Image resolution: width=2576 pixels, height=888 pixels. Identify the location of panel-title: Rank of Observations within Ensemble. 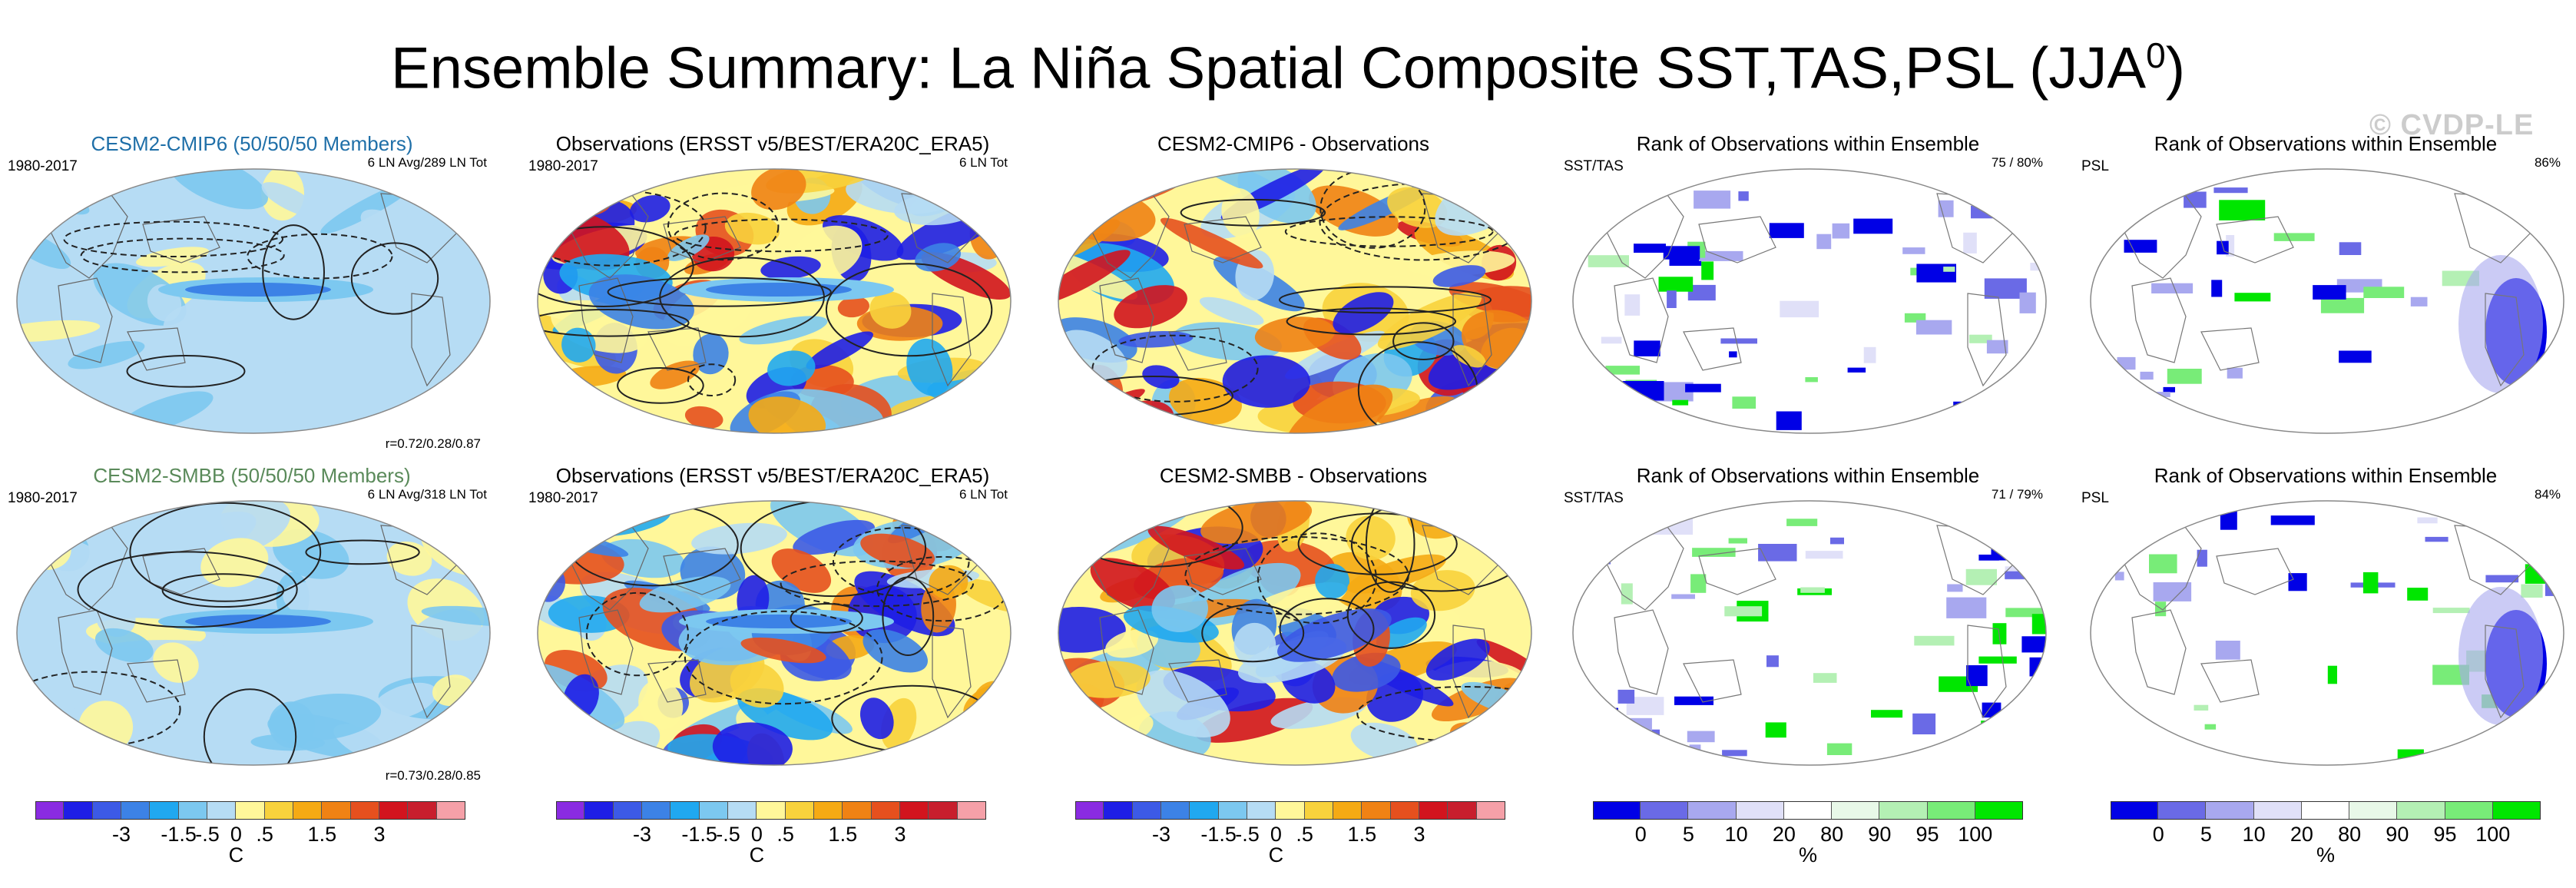
(2326, 143).